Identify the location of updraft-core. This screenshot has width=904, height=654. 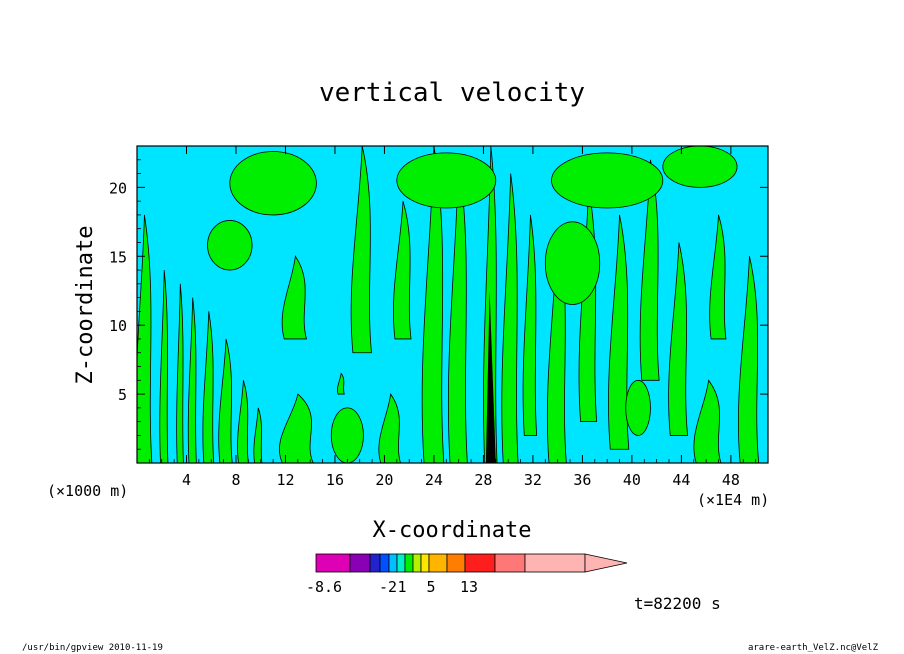
(490, 376).